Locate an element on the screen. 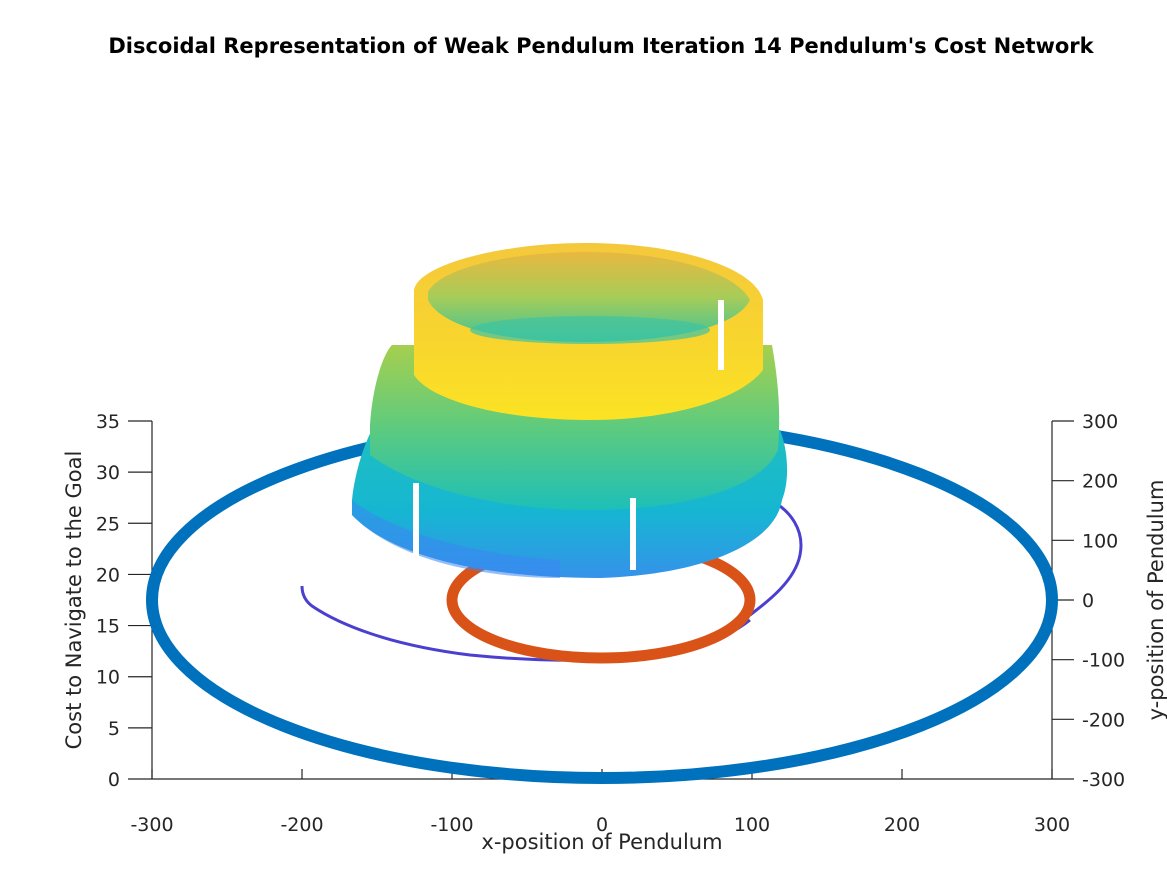  z-tick-label: 30 is located at coordinates (108, 473).